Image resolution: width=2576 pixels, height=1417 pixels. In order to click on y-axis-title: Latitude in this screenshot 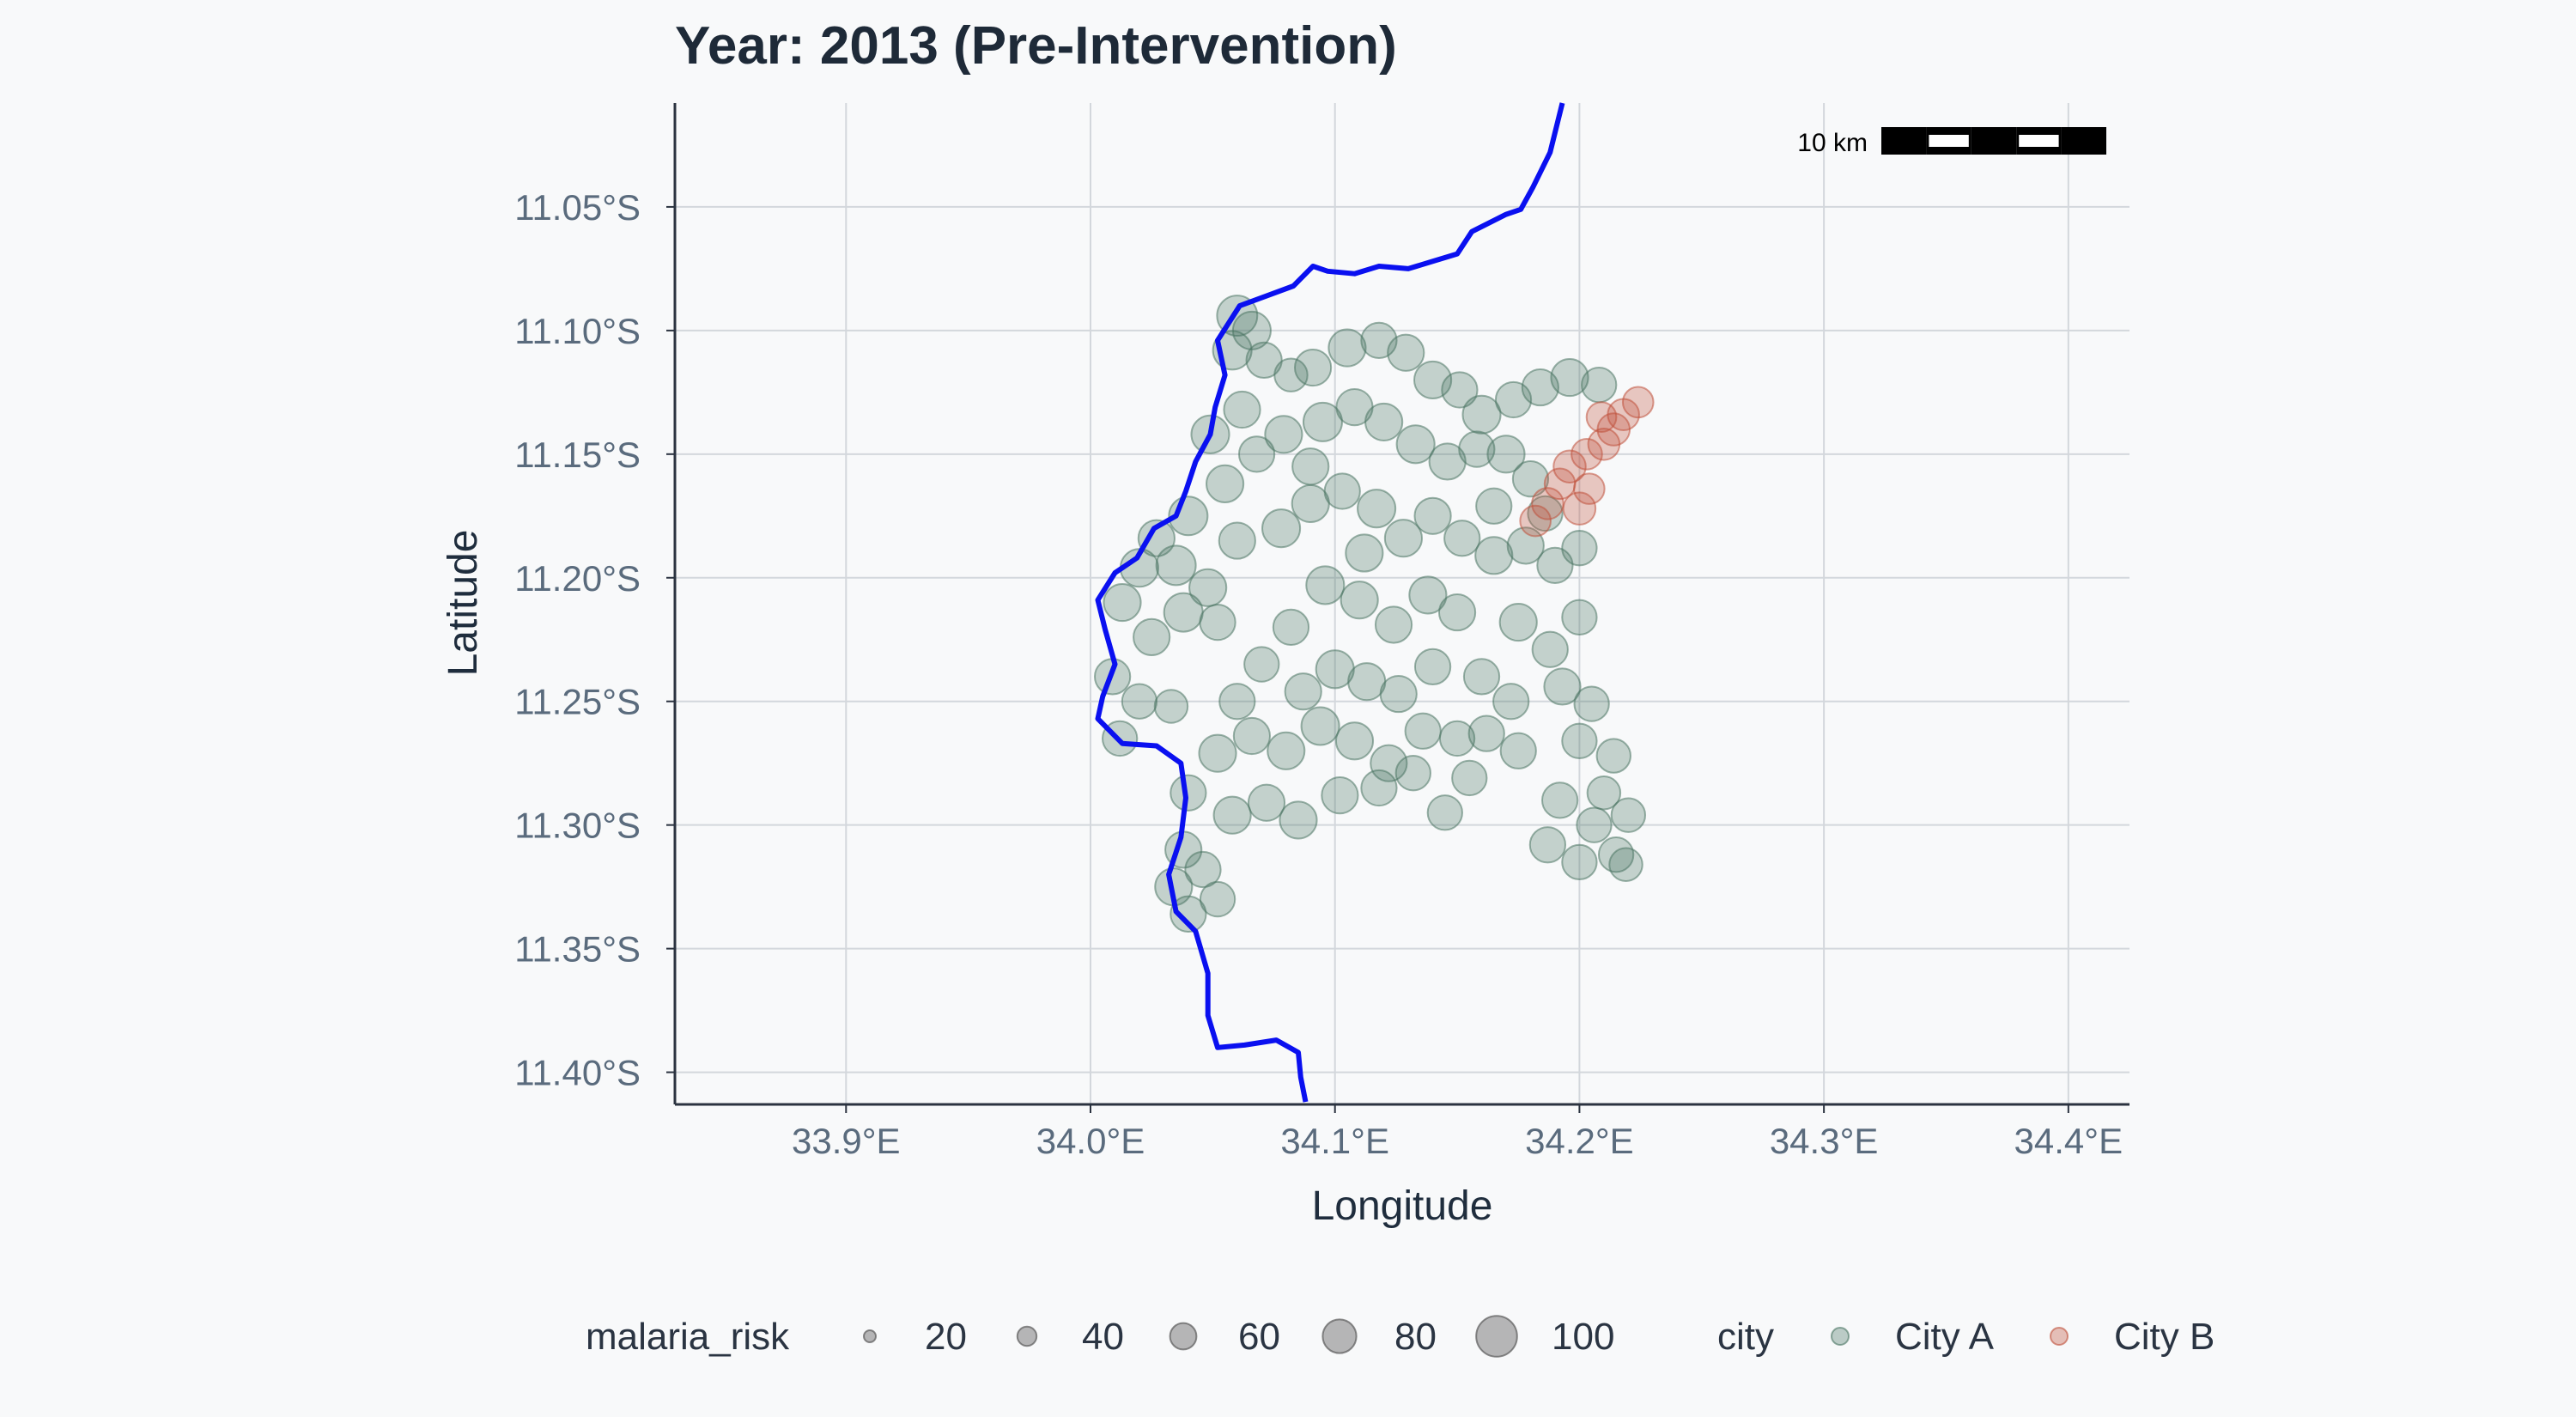, I will do `click(463, 603)`.